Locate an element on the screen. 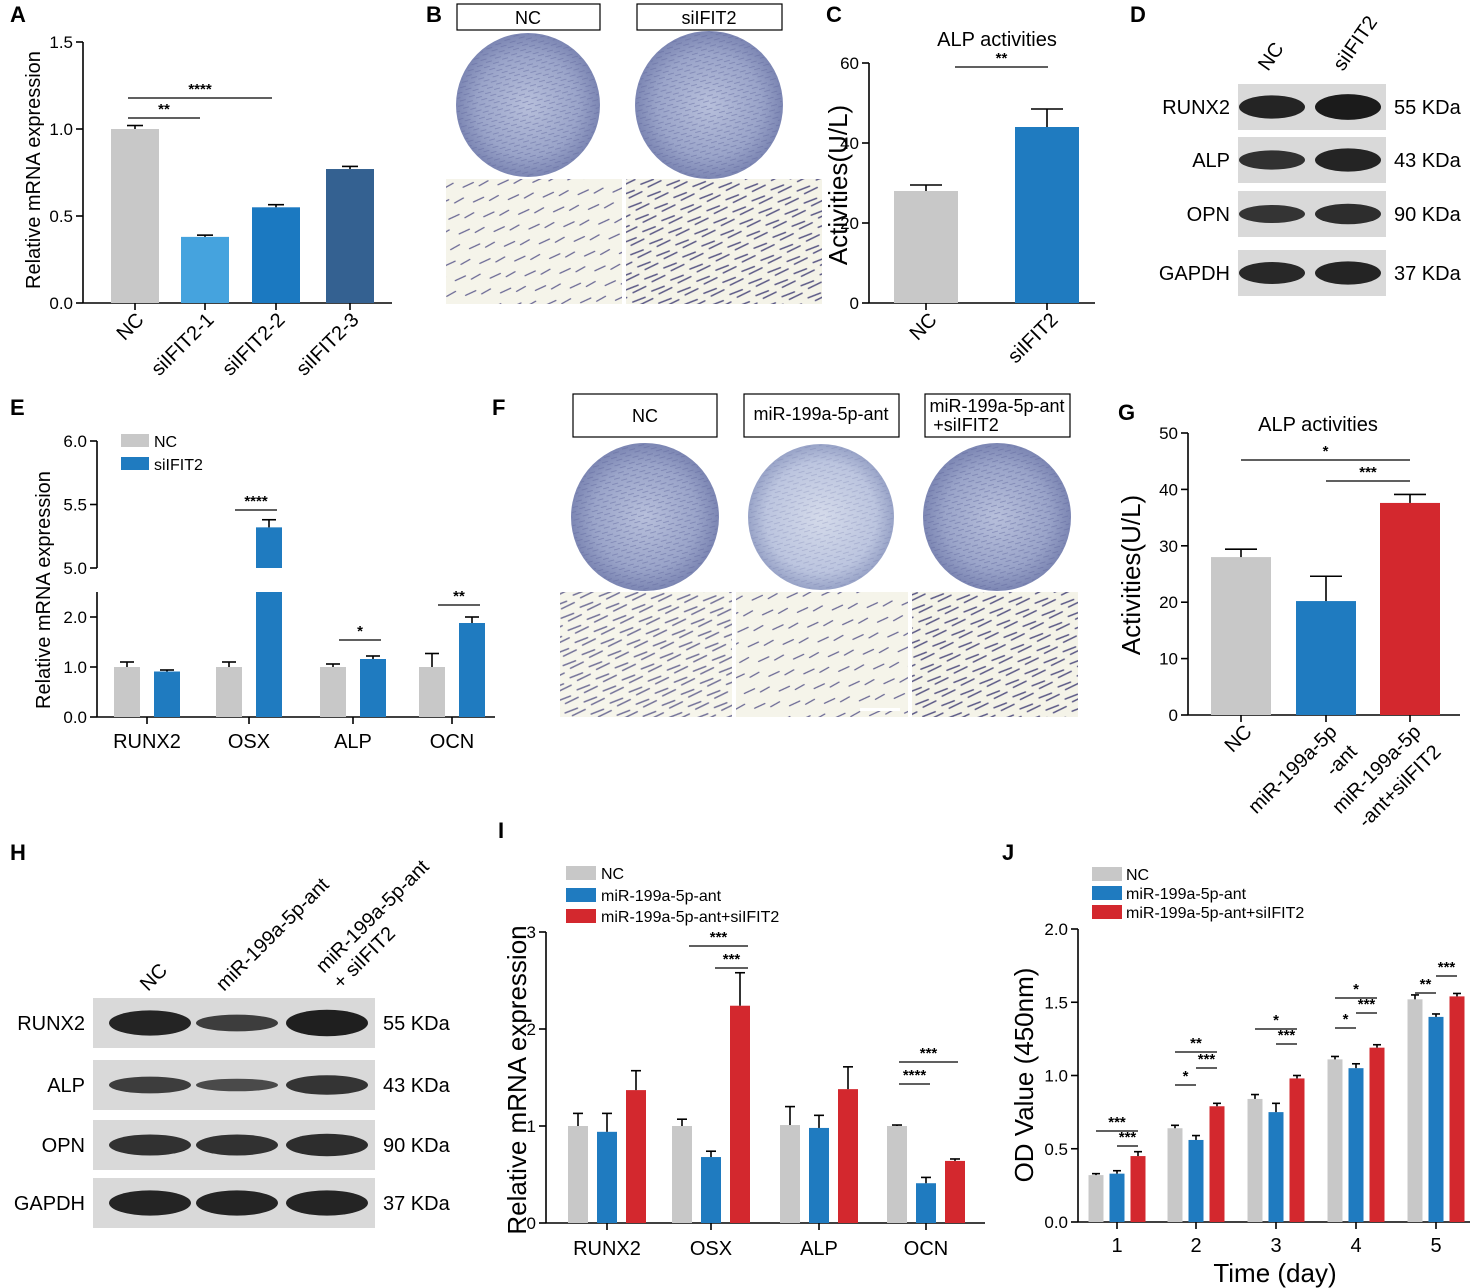 The height and width of the screenshot is (1288, 1476). chart-g-ytick-label: 0 is located at coordinates (1173, 715).